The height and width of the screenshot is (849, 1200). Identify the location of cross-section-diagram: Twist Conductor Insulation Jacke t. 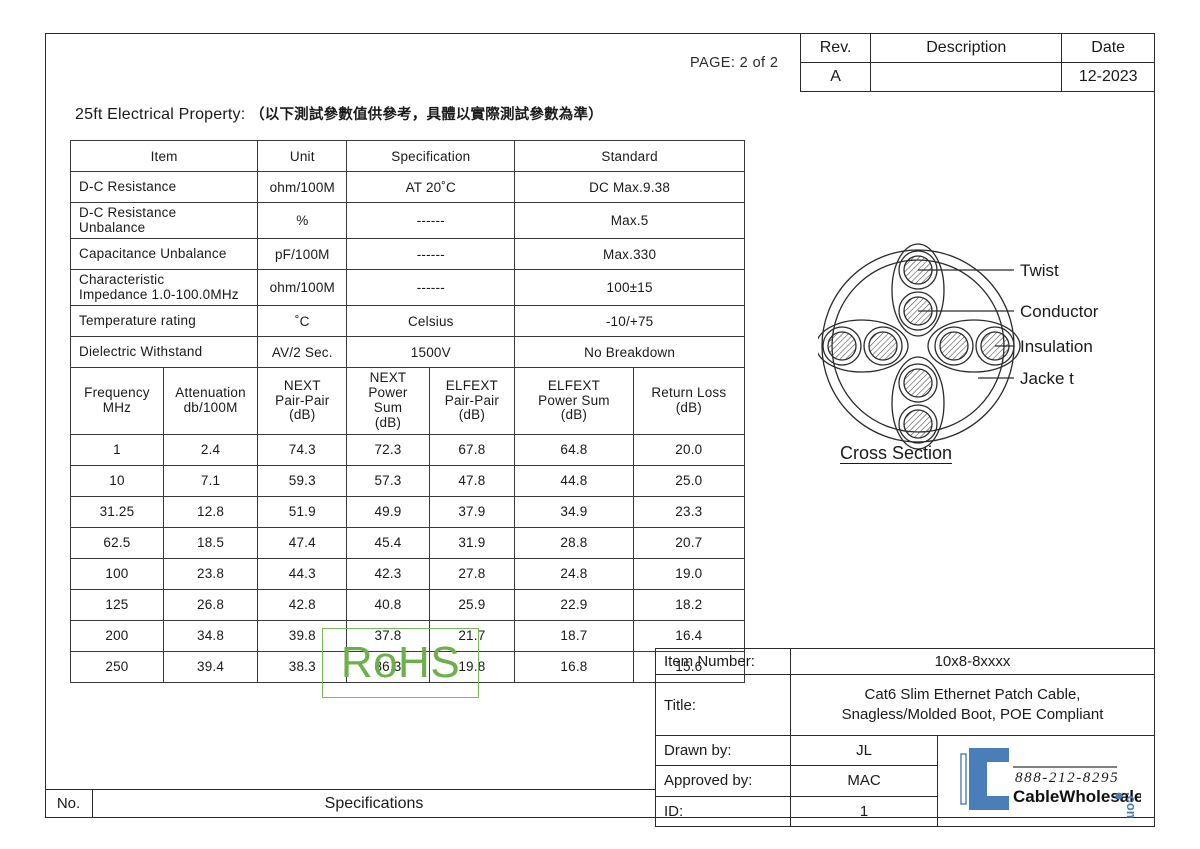
(958, 346).